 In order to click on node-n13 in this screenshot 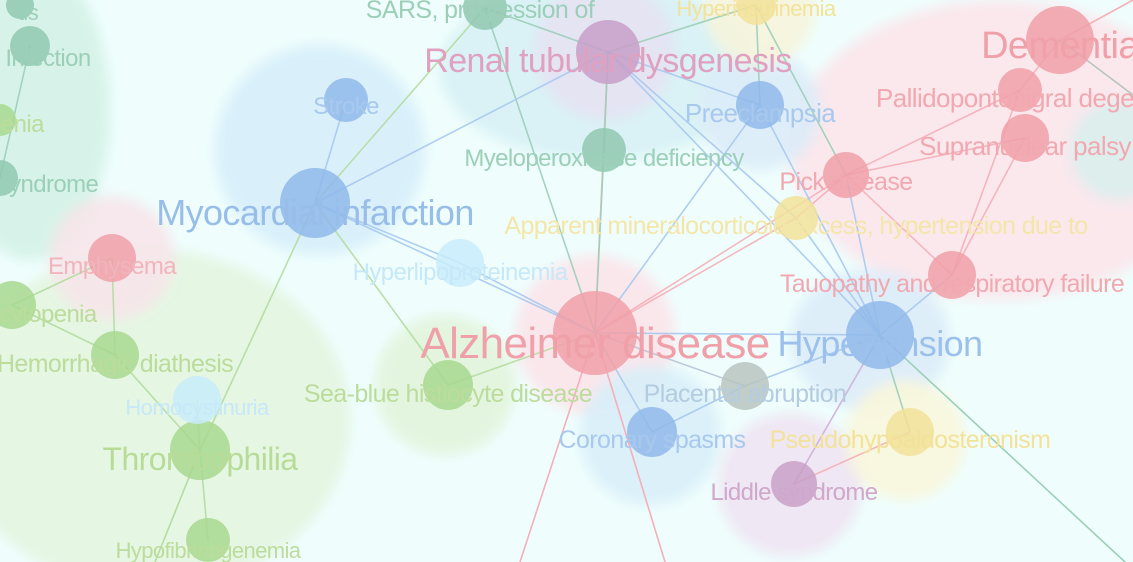, I will do `click(796, 218)`.